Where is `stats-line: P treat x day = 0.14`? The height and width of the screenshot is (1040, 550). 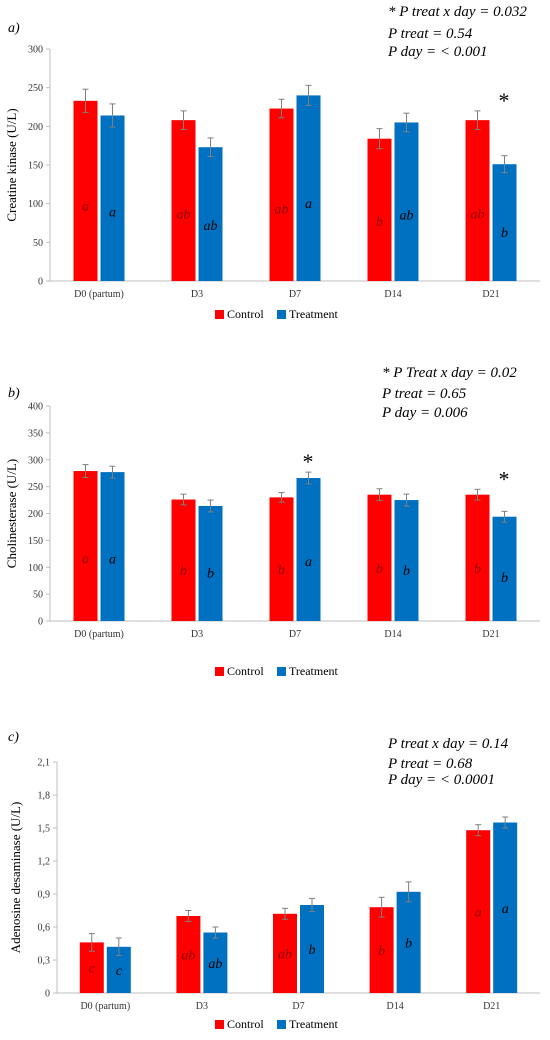
stats-line: P treat x day = 0.14 is located at coordinates (448, 744).